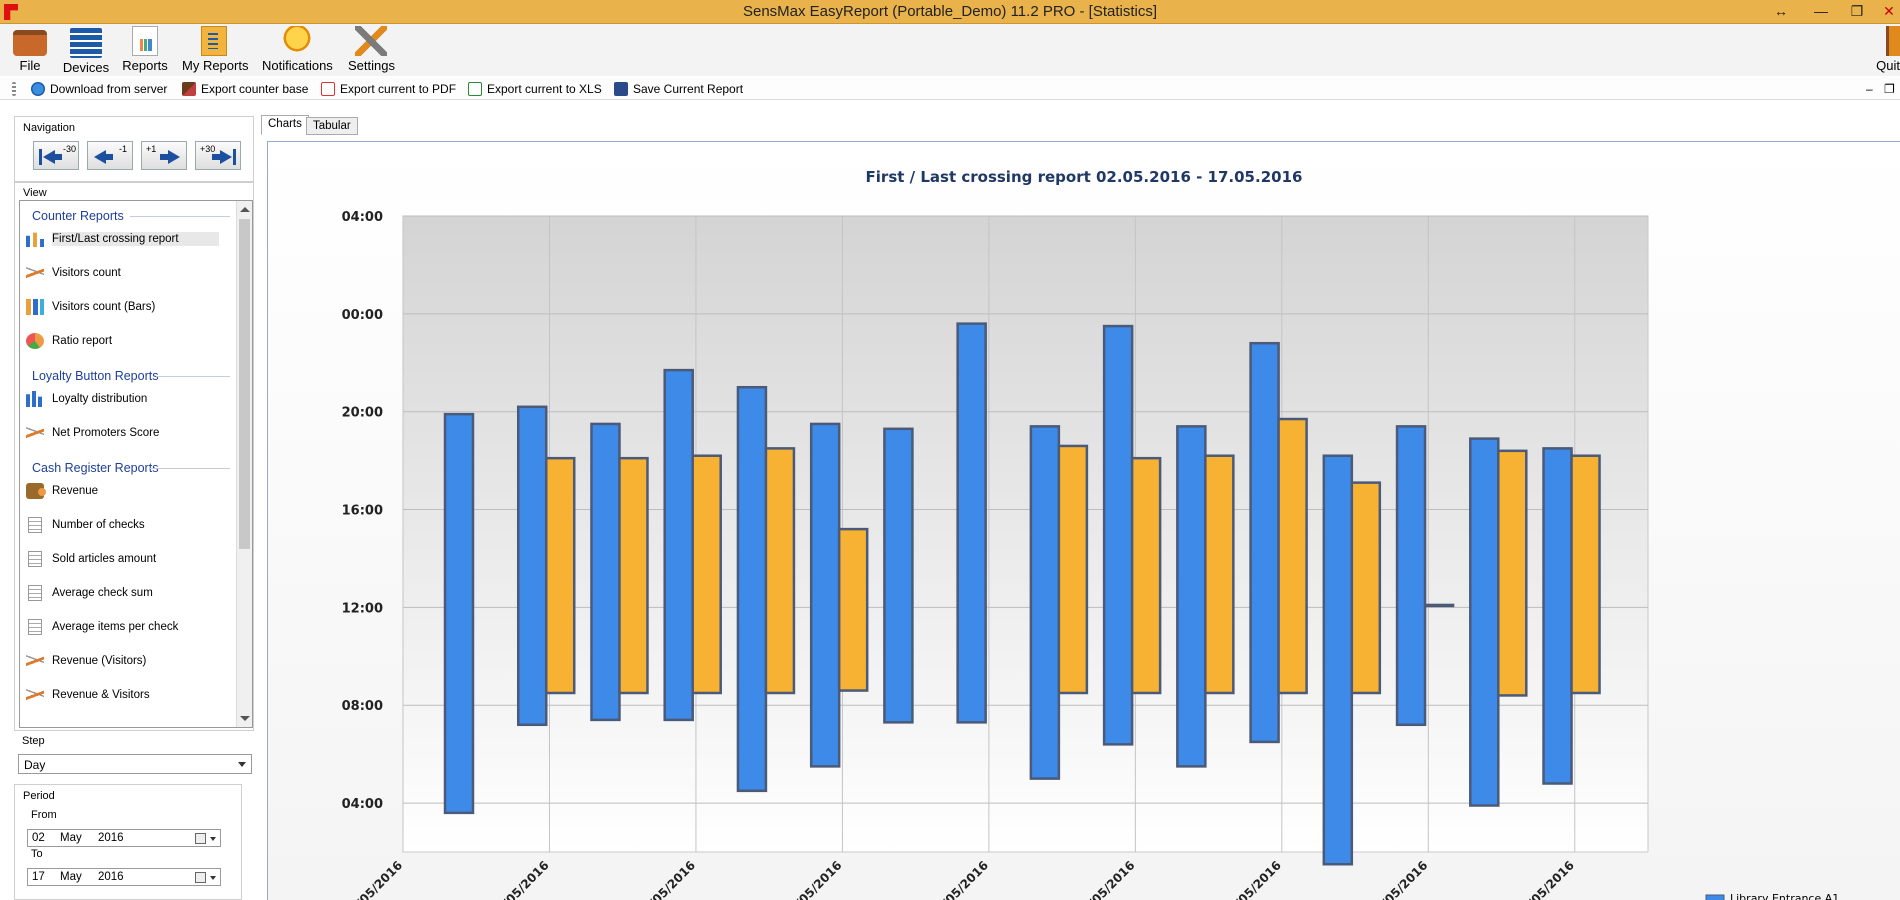 This screenshot has width=1900, height=900. What do you see at coordinates (244, 384) in the screenshot?
I see `scroll-thumb` at bounding box center [244, 384].